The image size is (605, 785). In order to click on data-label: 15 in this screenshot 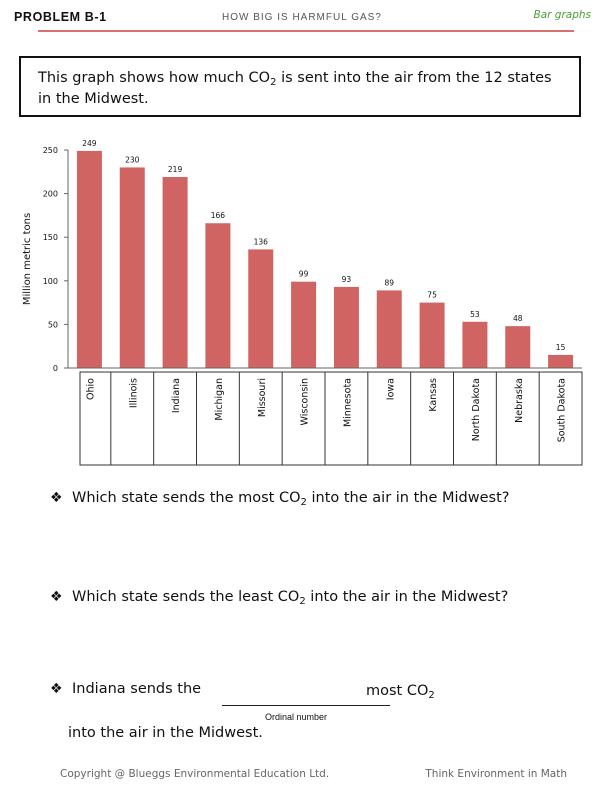, I will do `click(561, 347)`.